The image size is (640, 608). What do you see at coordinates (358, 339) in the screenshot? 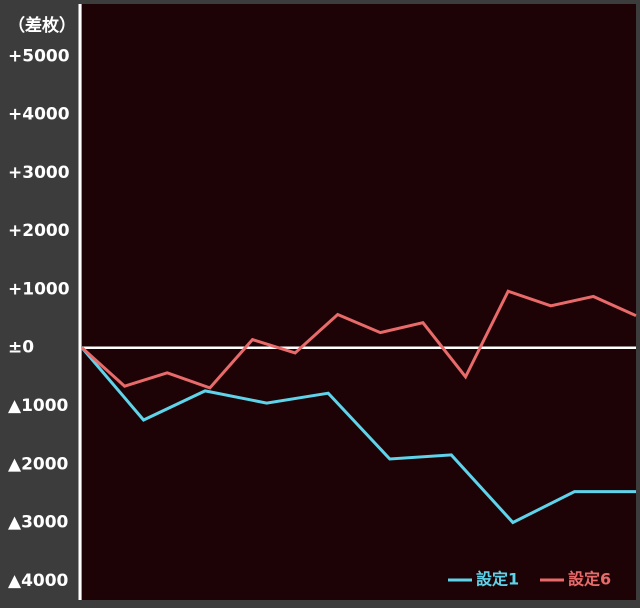
I see `series-line` at bounding box center [358, 339].